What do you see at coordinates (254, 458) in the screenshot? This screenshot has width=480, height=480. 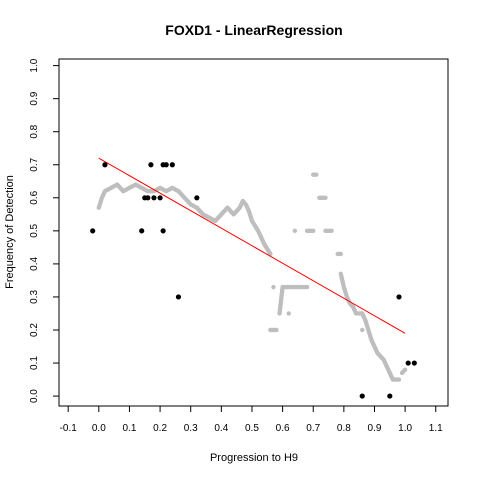 I see `x-axis-label: Progression to H9` at bounding box center [254, 458].